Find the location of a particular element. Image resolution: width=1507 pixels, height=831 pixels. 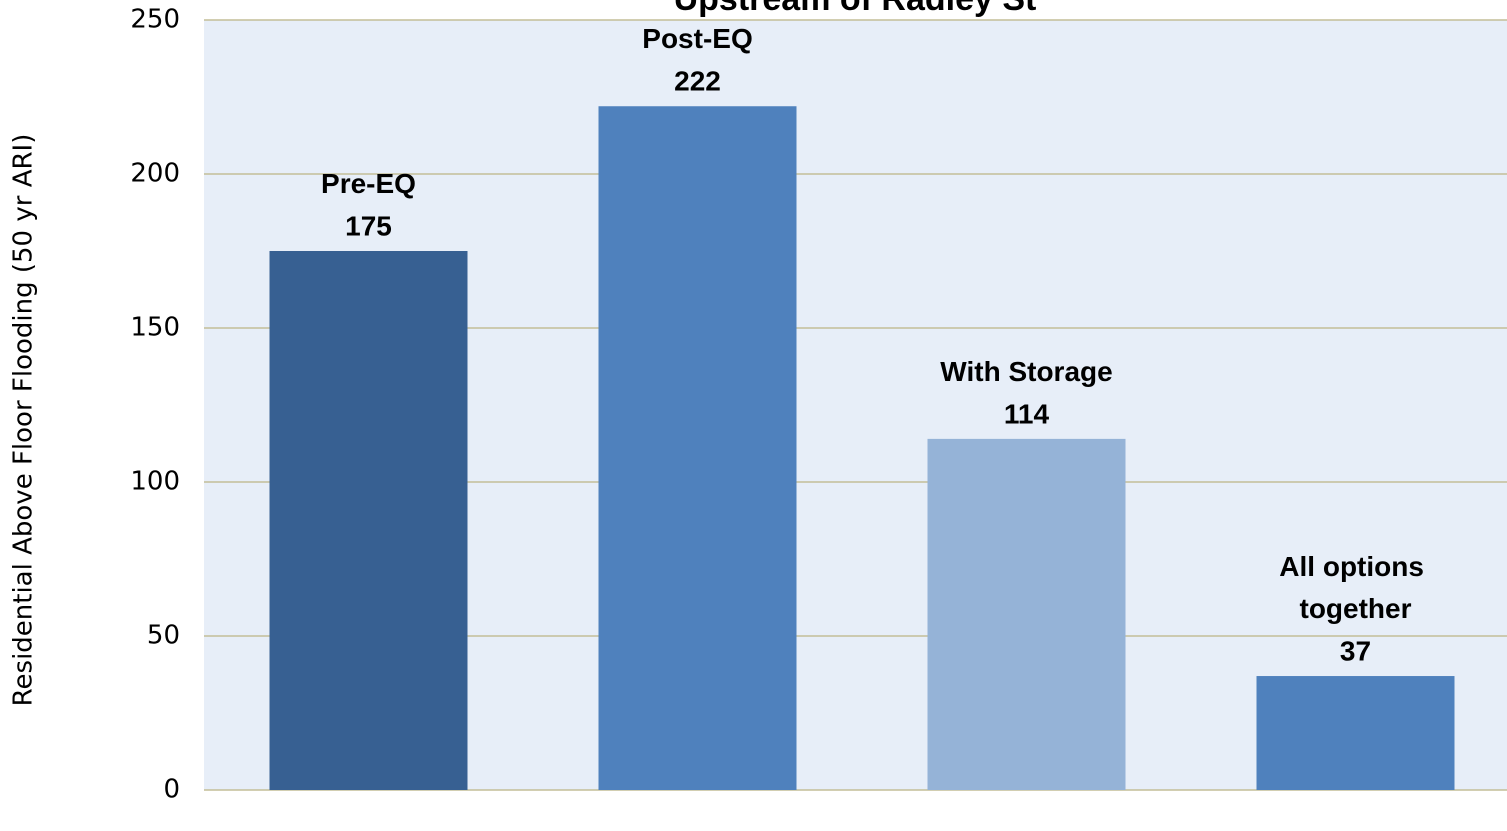

y-tick-label: 0 is located at coordinates (171, 790).